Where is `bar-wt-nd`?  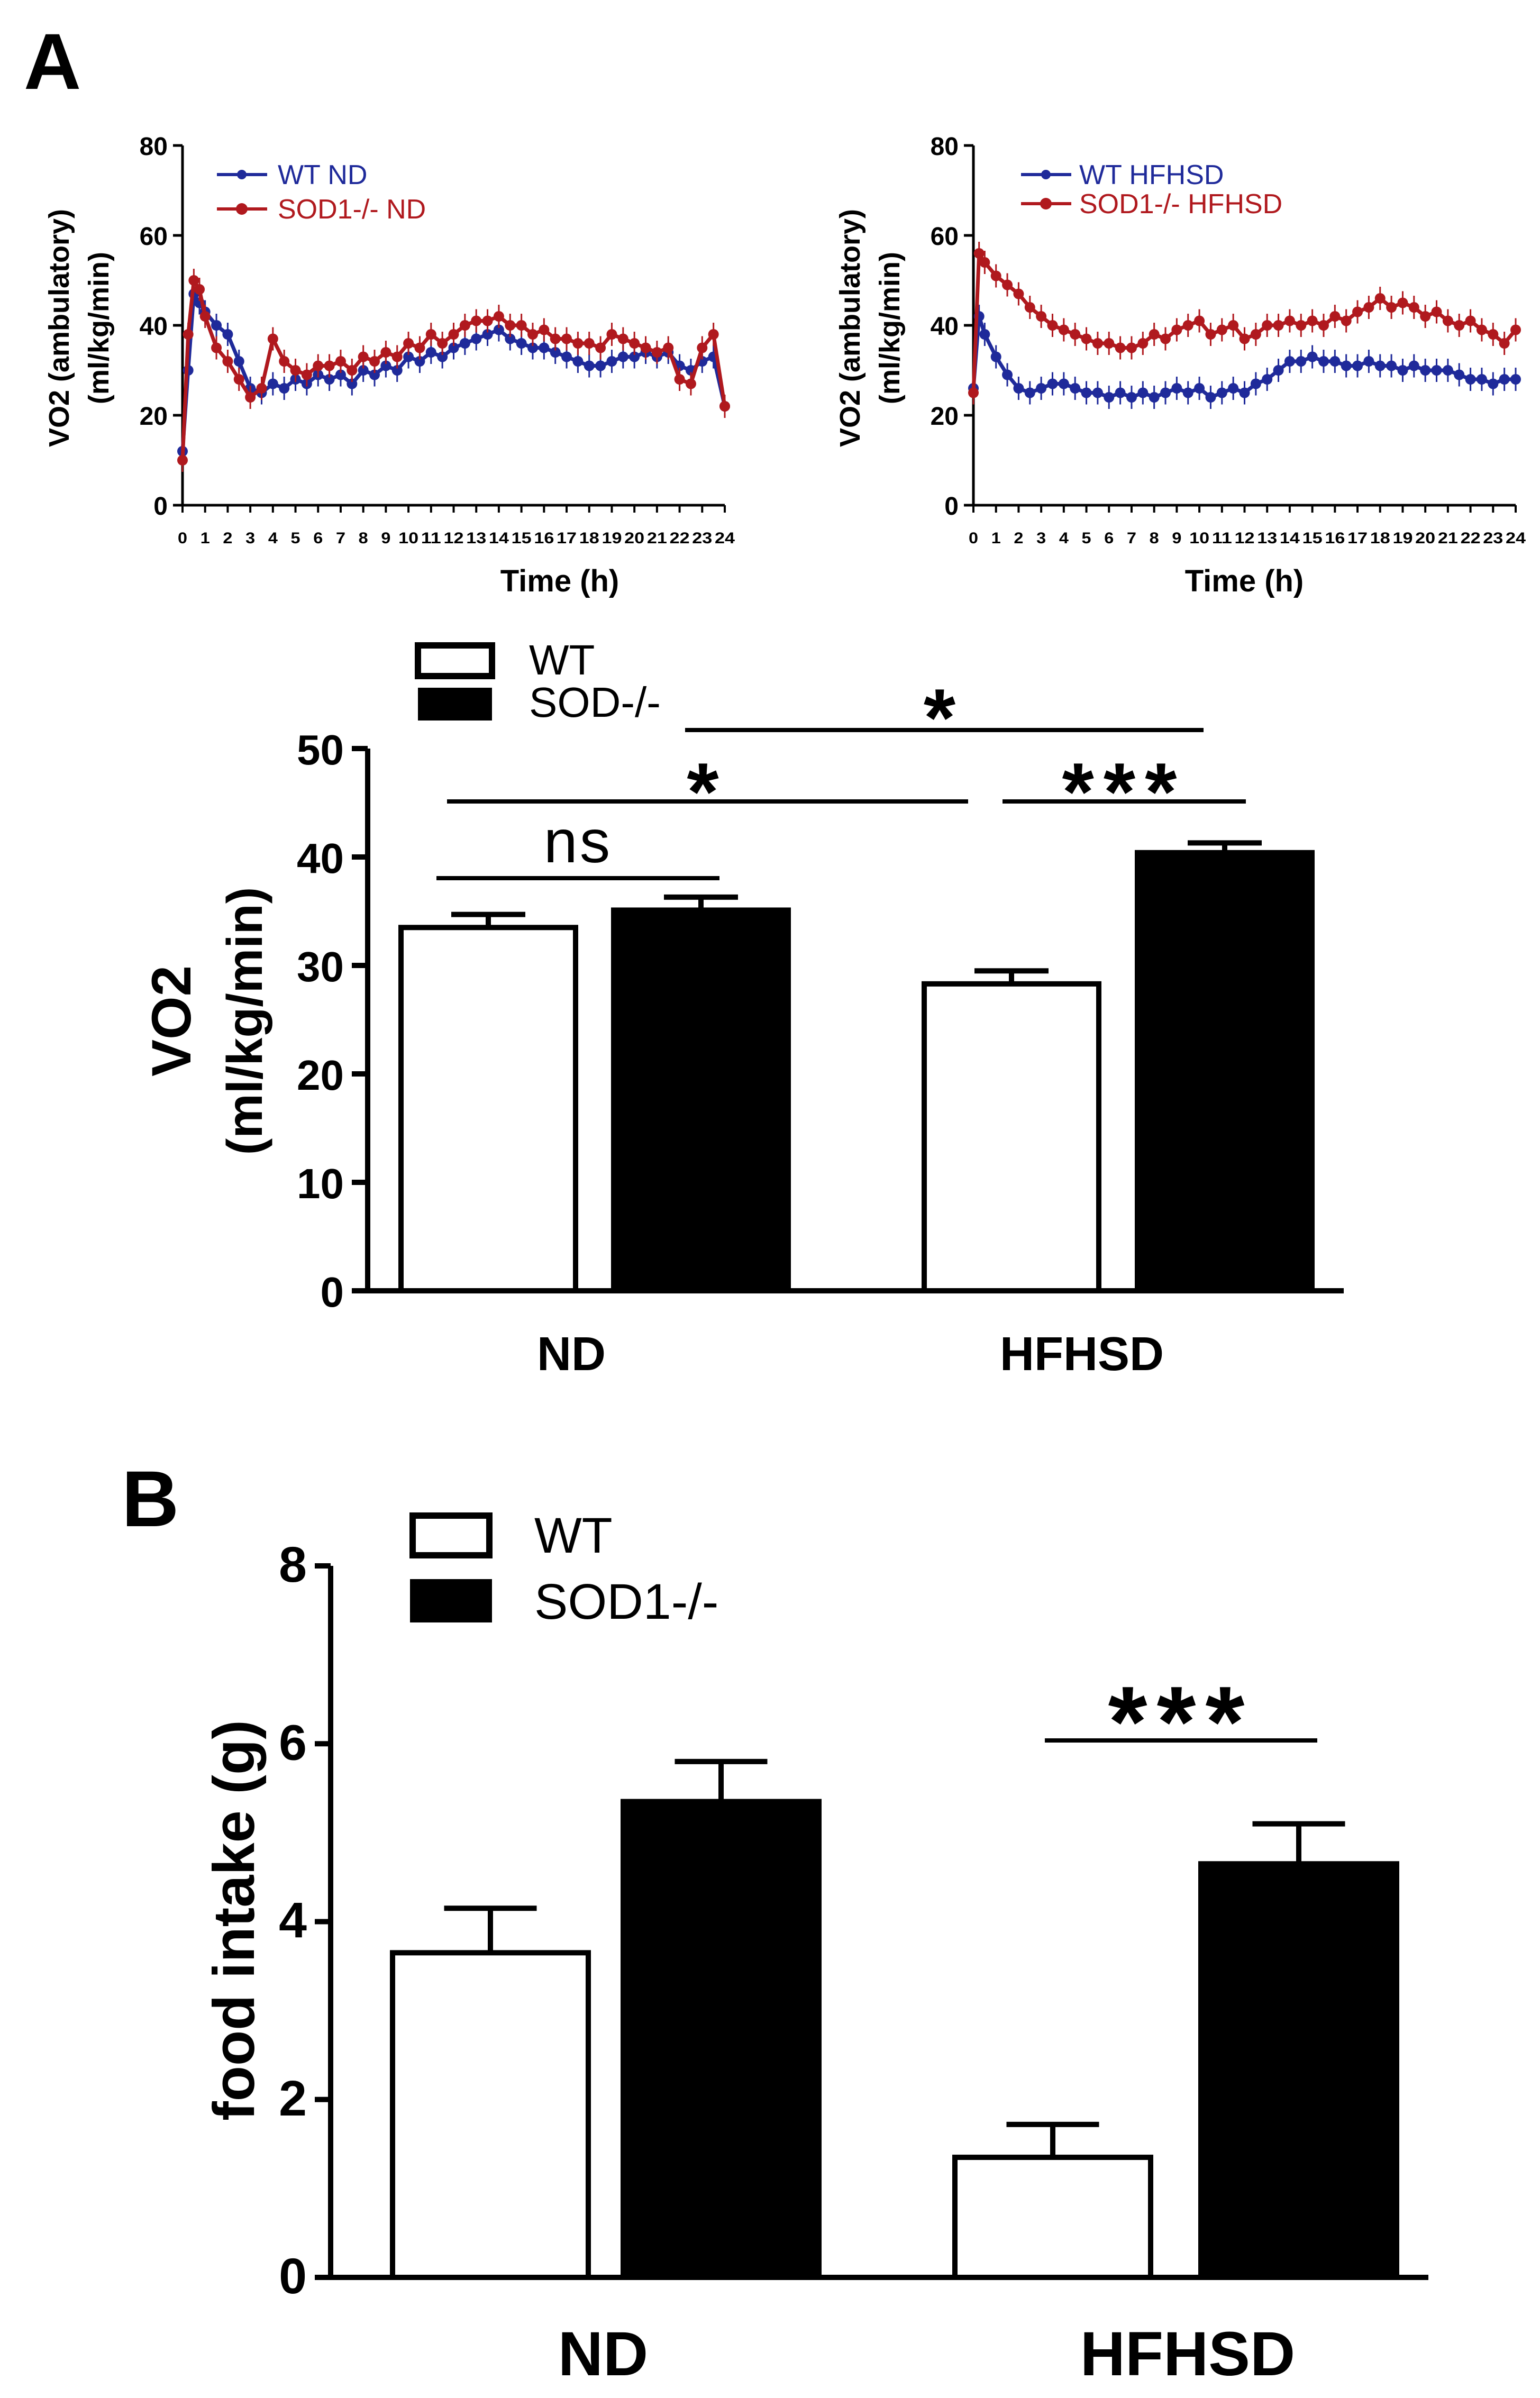 bar-wt-nd is located at coordinates (491, 2115).